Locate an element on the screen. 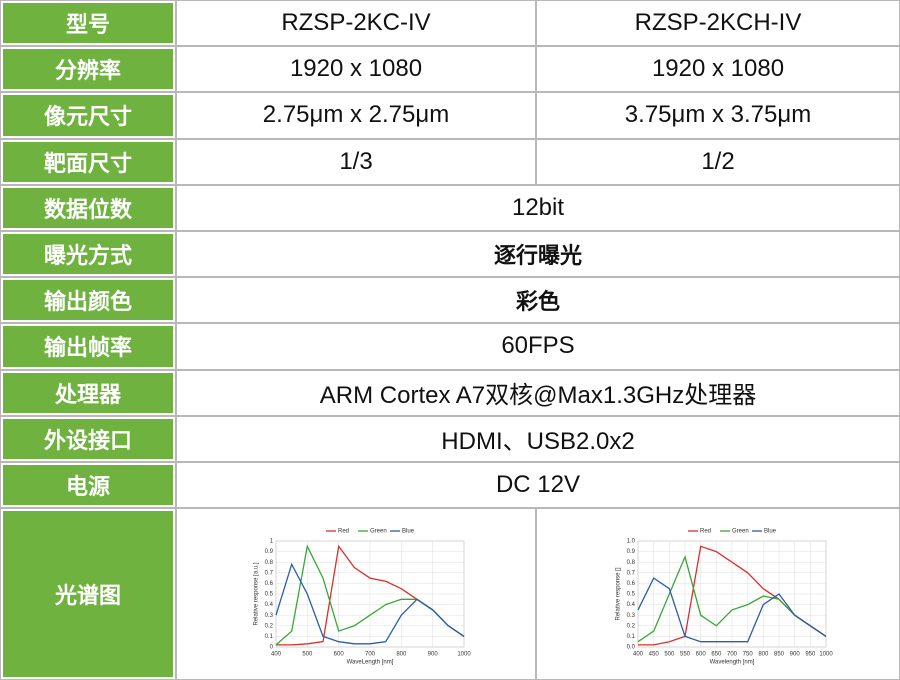 This screenshot has height=680, width=900. x-tick-label: 650 is located at coordinates (716, 655).